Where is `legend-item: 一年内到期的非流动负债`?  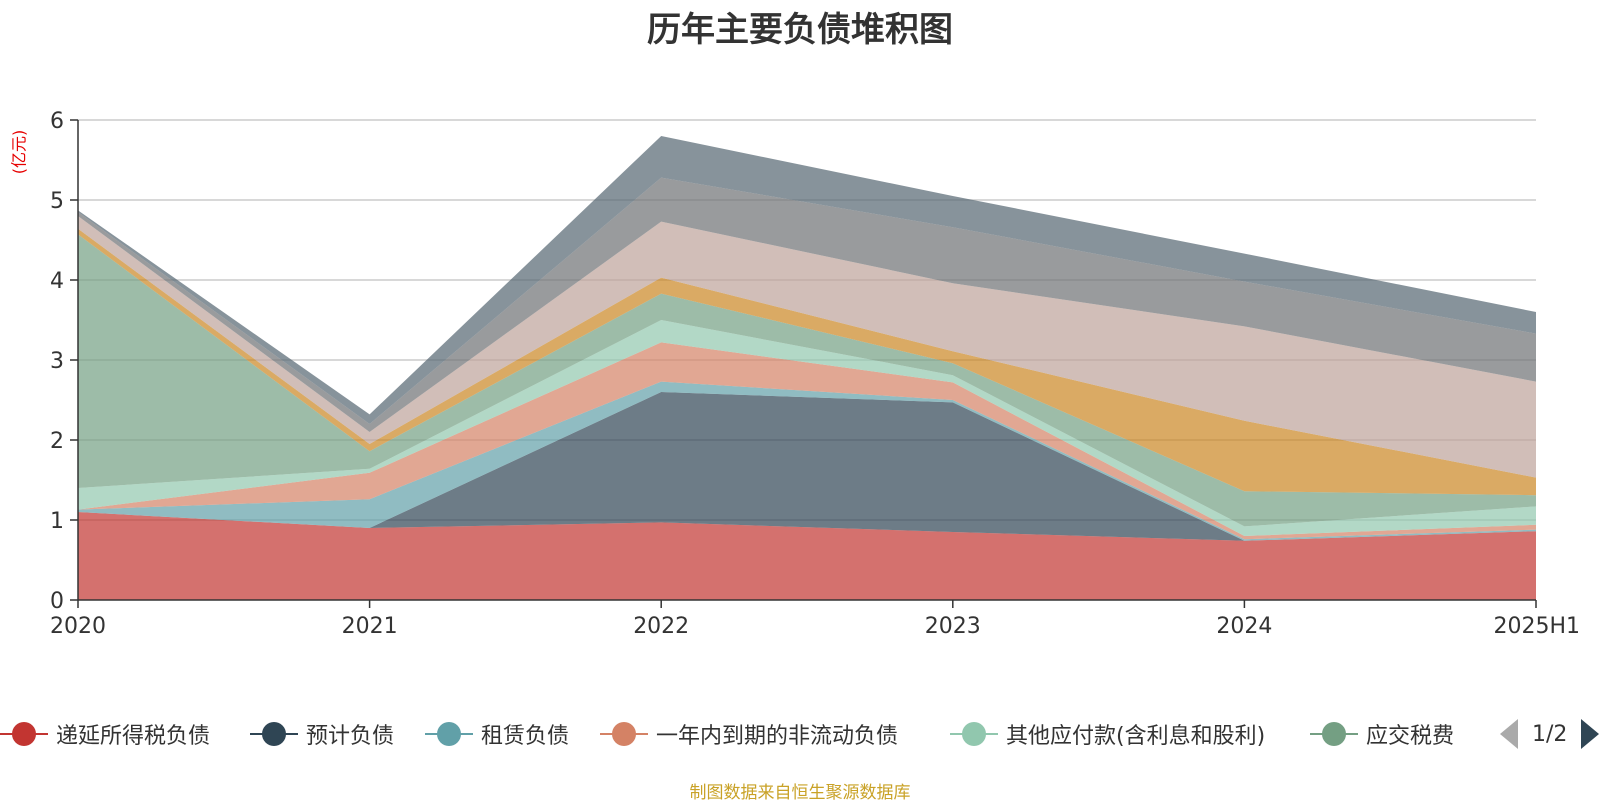
legend-item: 一年内到期的非流动负债 is located at coordinates (749, 734).